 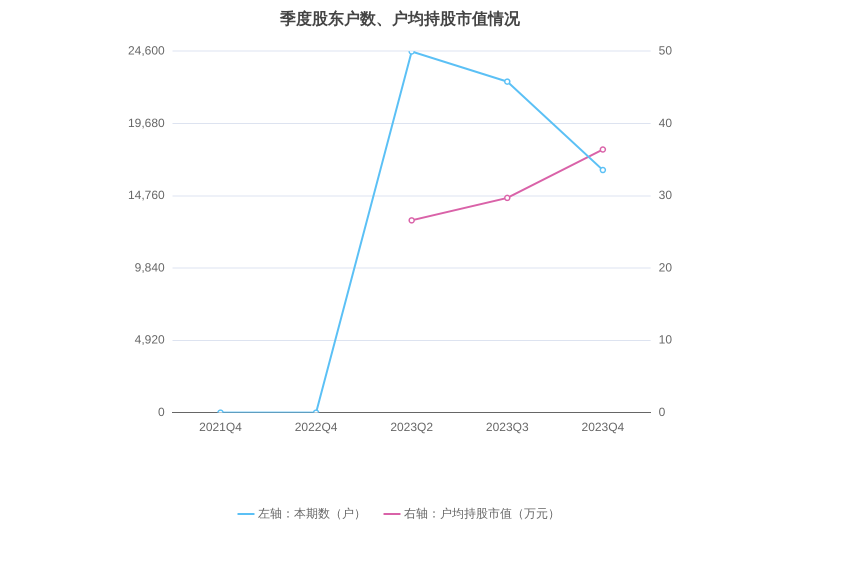 What do you see at coordinates (665, 339) in the screenshot?
I see `y2-tick-label: 10` at bounding box center [665, 339].